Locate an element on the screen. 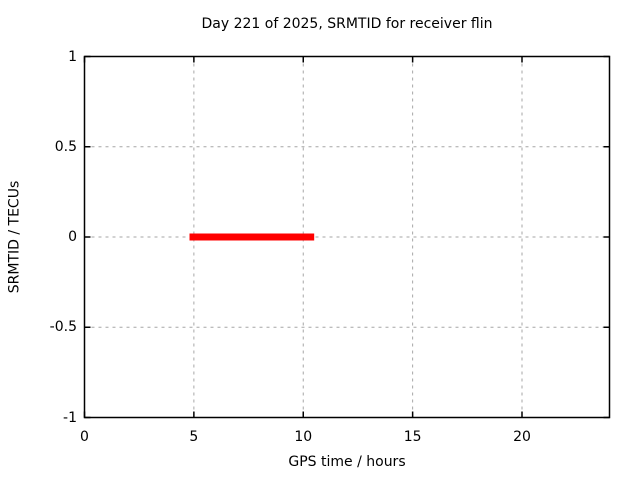  x-axis-label: GPS time / hours is located at coordinates (347, 462).